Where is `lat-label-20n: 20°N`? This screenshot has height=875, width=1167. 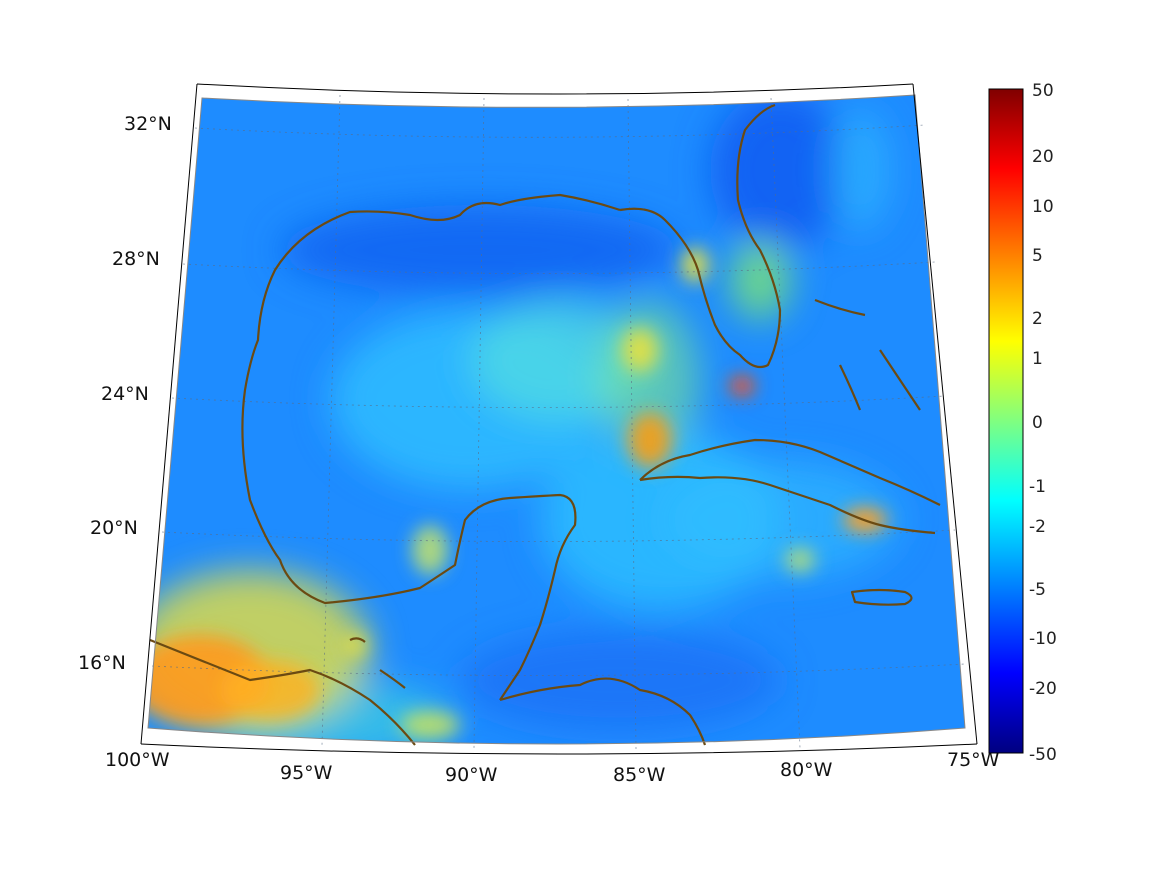
lat-label-20n: 20°N is located at coordinates (114, 528).